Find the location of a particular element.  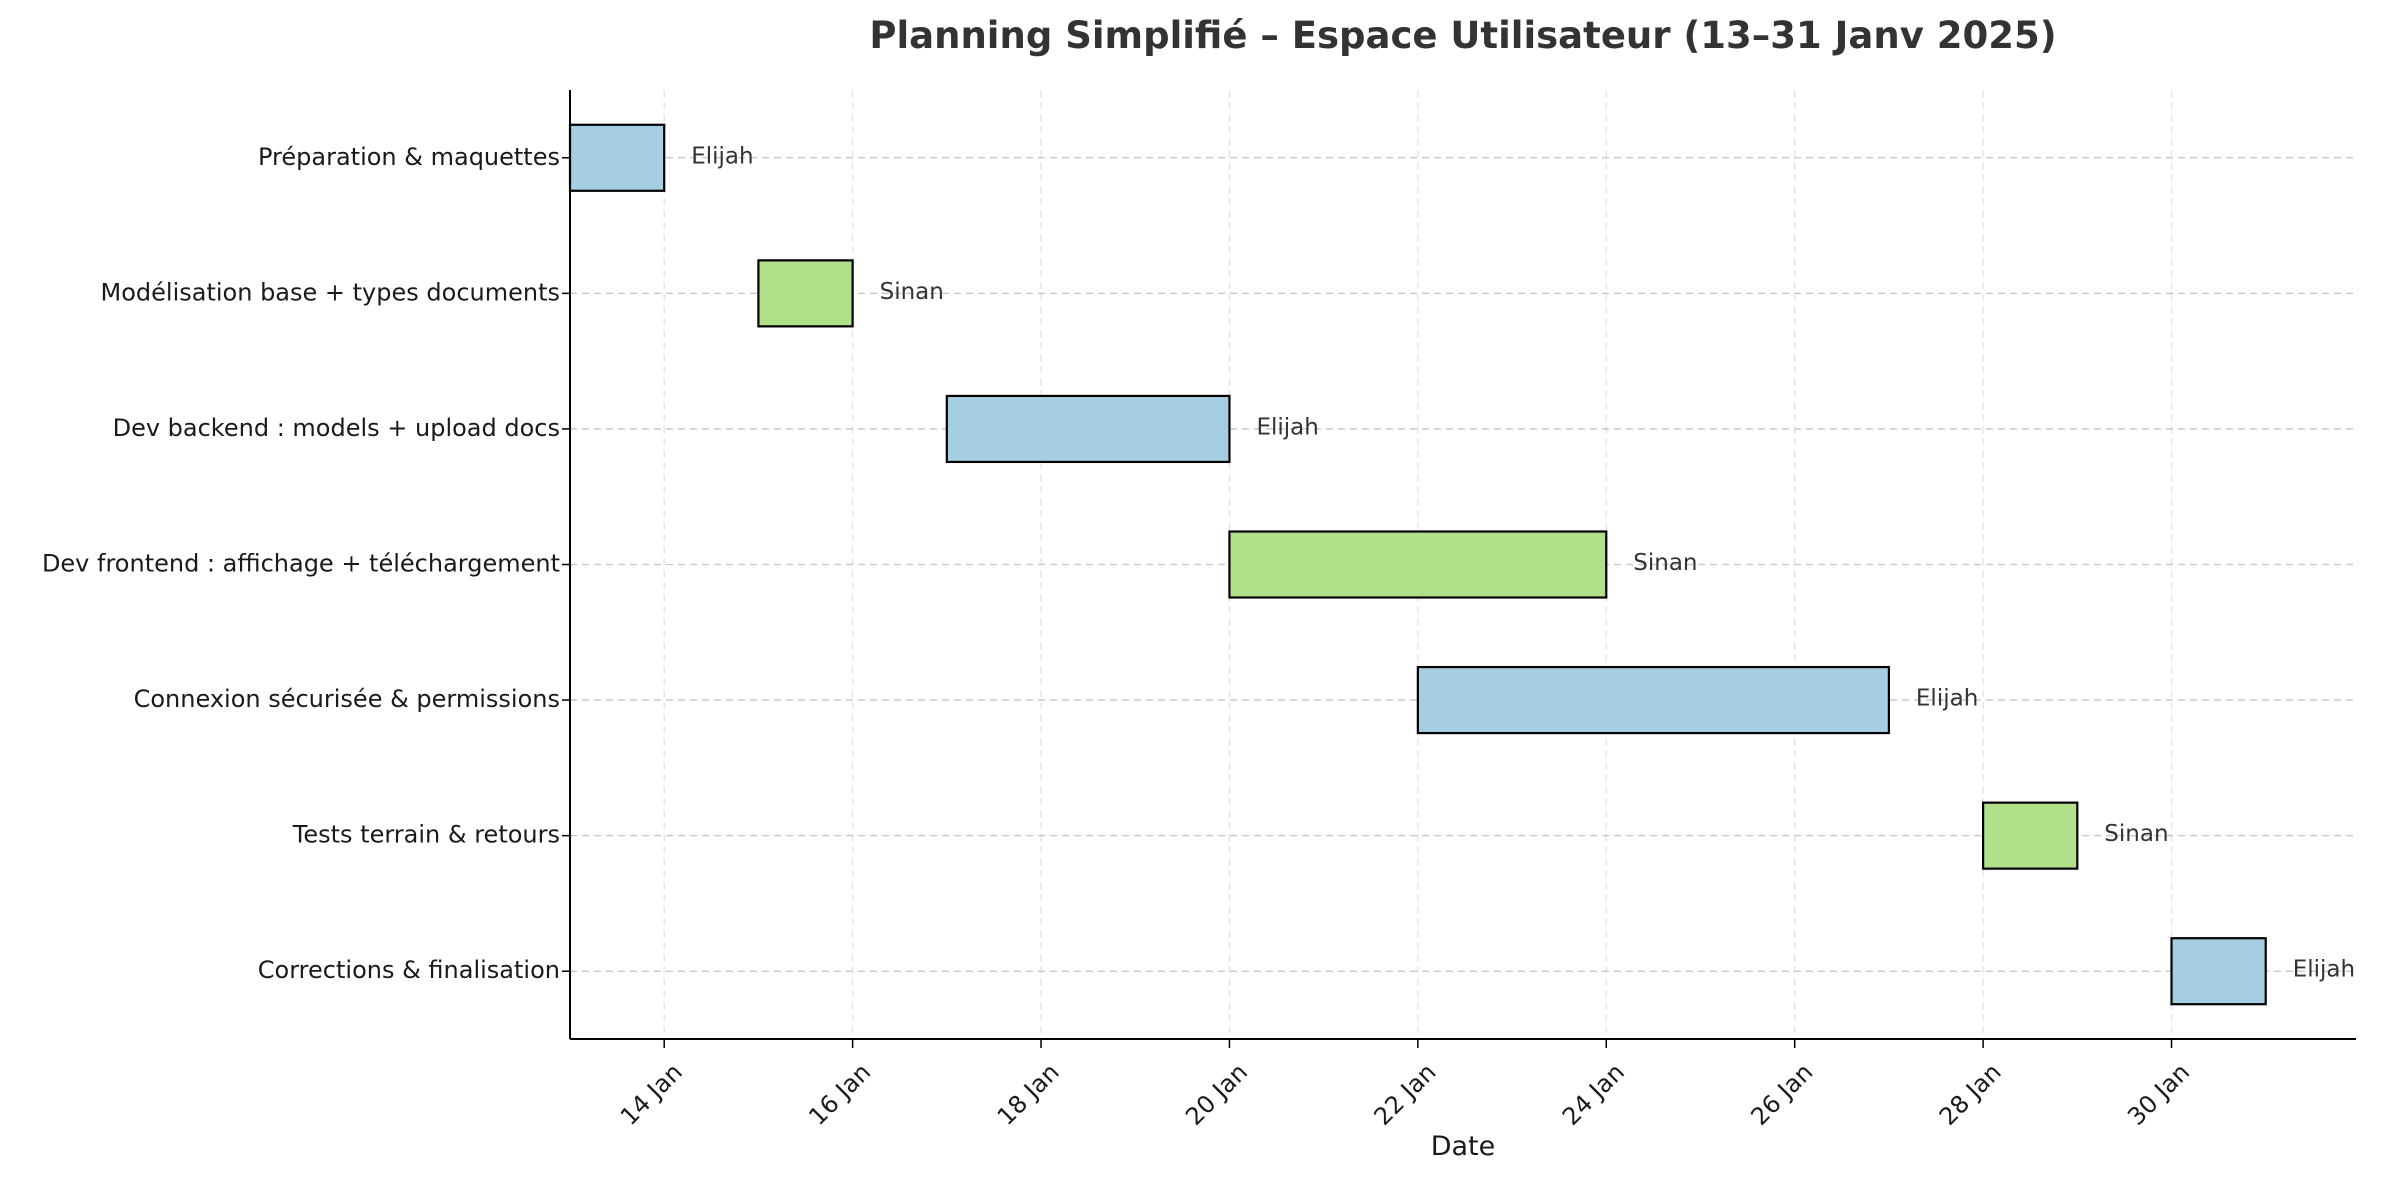

task-label: Connexion sécurisée & permissions is located at coordinates (347, 699).